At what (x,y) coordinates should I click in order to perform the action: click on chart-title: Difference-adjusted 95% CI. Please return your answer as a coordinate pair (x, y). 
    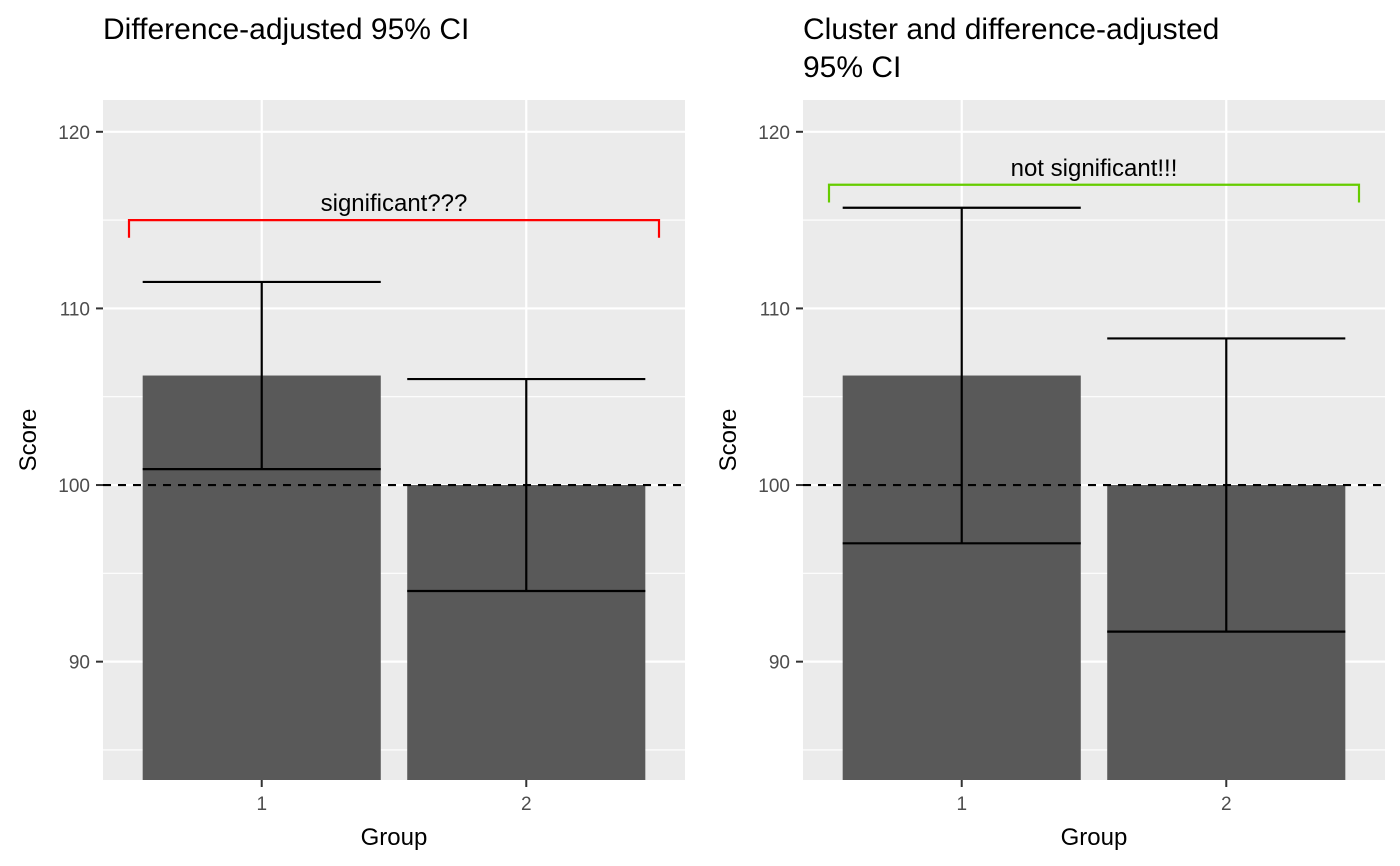
    Looking at the image, I should click on (286, 29).